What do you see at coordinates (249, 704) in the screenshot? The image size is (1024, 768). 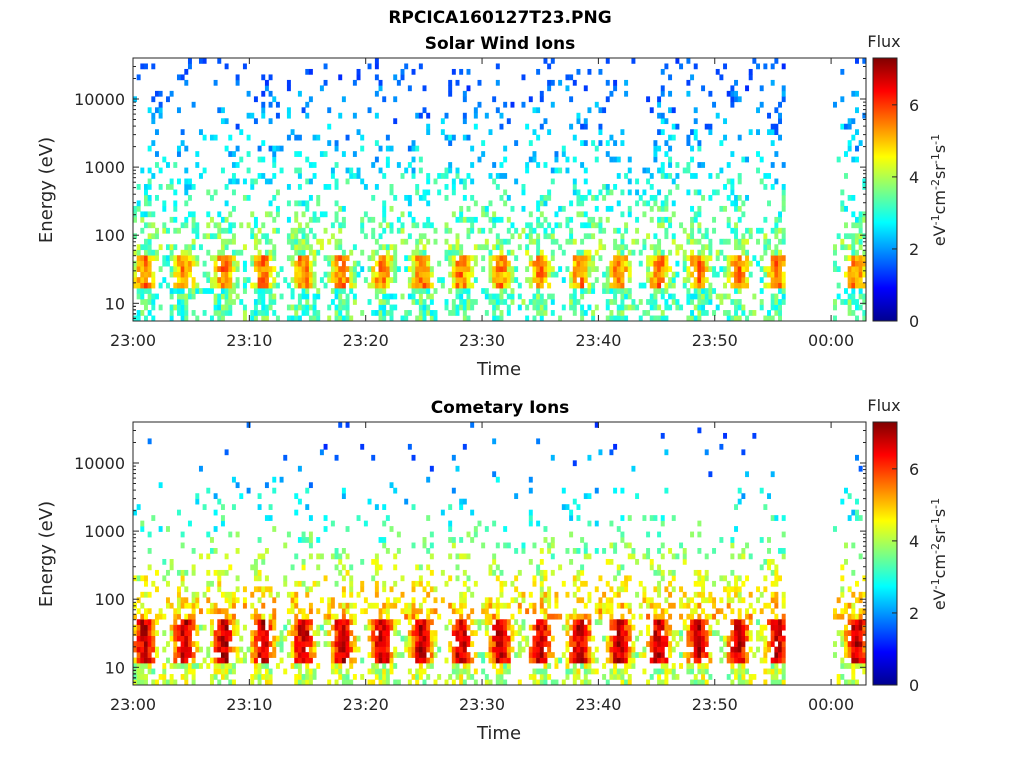 I see `x-tick-label: 23:10` at bounding box center [249, 704].